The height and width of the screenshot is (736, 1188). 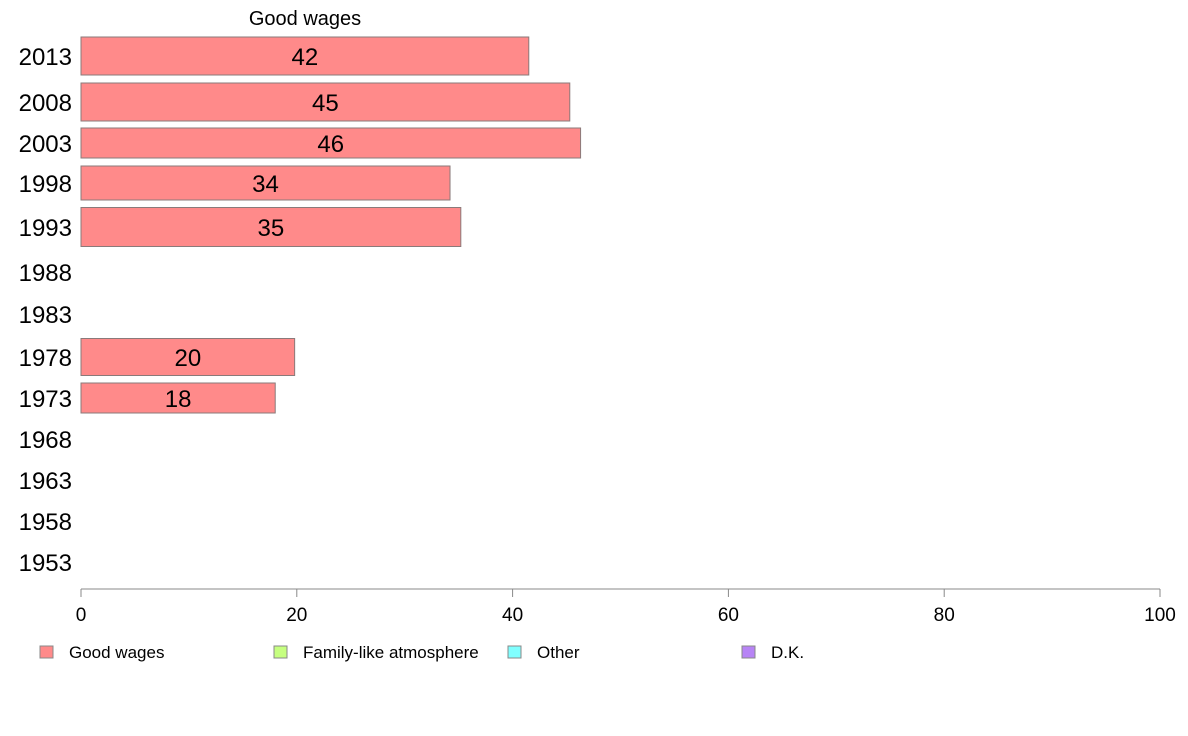 What do you see at coordinates (944, 615) in the screenshot?
I see `x-tick-label-80: 80` at bounding box center [944, 615].